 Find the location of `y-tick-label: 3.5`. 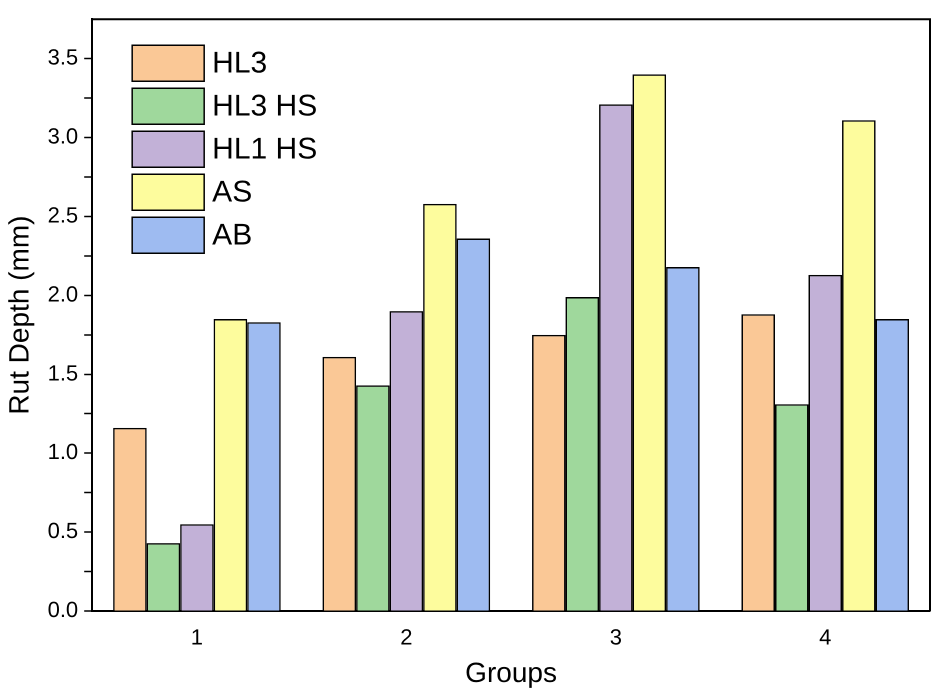

y-tick-label: 3.5 is located at coordinates (63, 57).